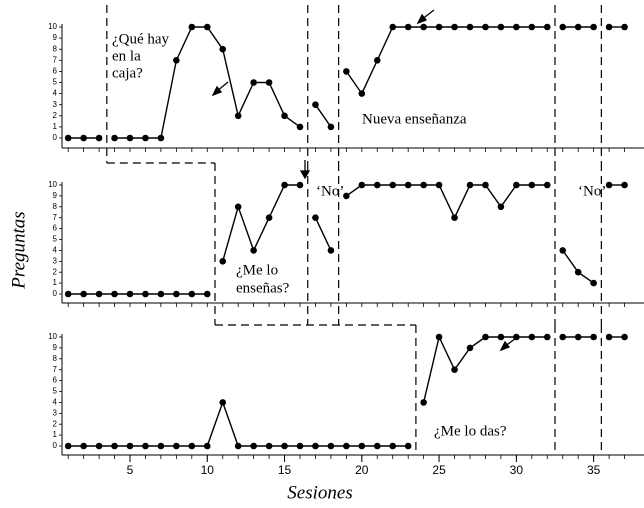 Image resolution: width=644 pixels, height=508 pixels. What do you see at coordinates (305, 175) in the screenshot?
I see `arrow-head` at bounding box center [305, 175].